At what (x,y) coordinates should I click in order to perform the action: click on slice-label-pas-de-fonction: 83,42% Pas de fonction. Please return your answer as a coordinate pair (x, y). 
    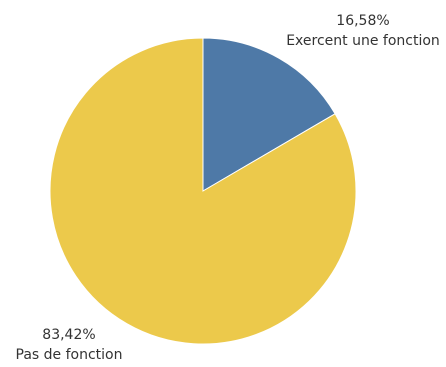
    Looking at the image, I should click on (69, 345).